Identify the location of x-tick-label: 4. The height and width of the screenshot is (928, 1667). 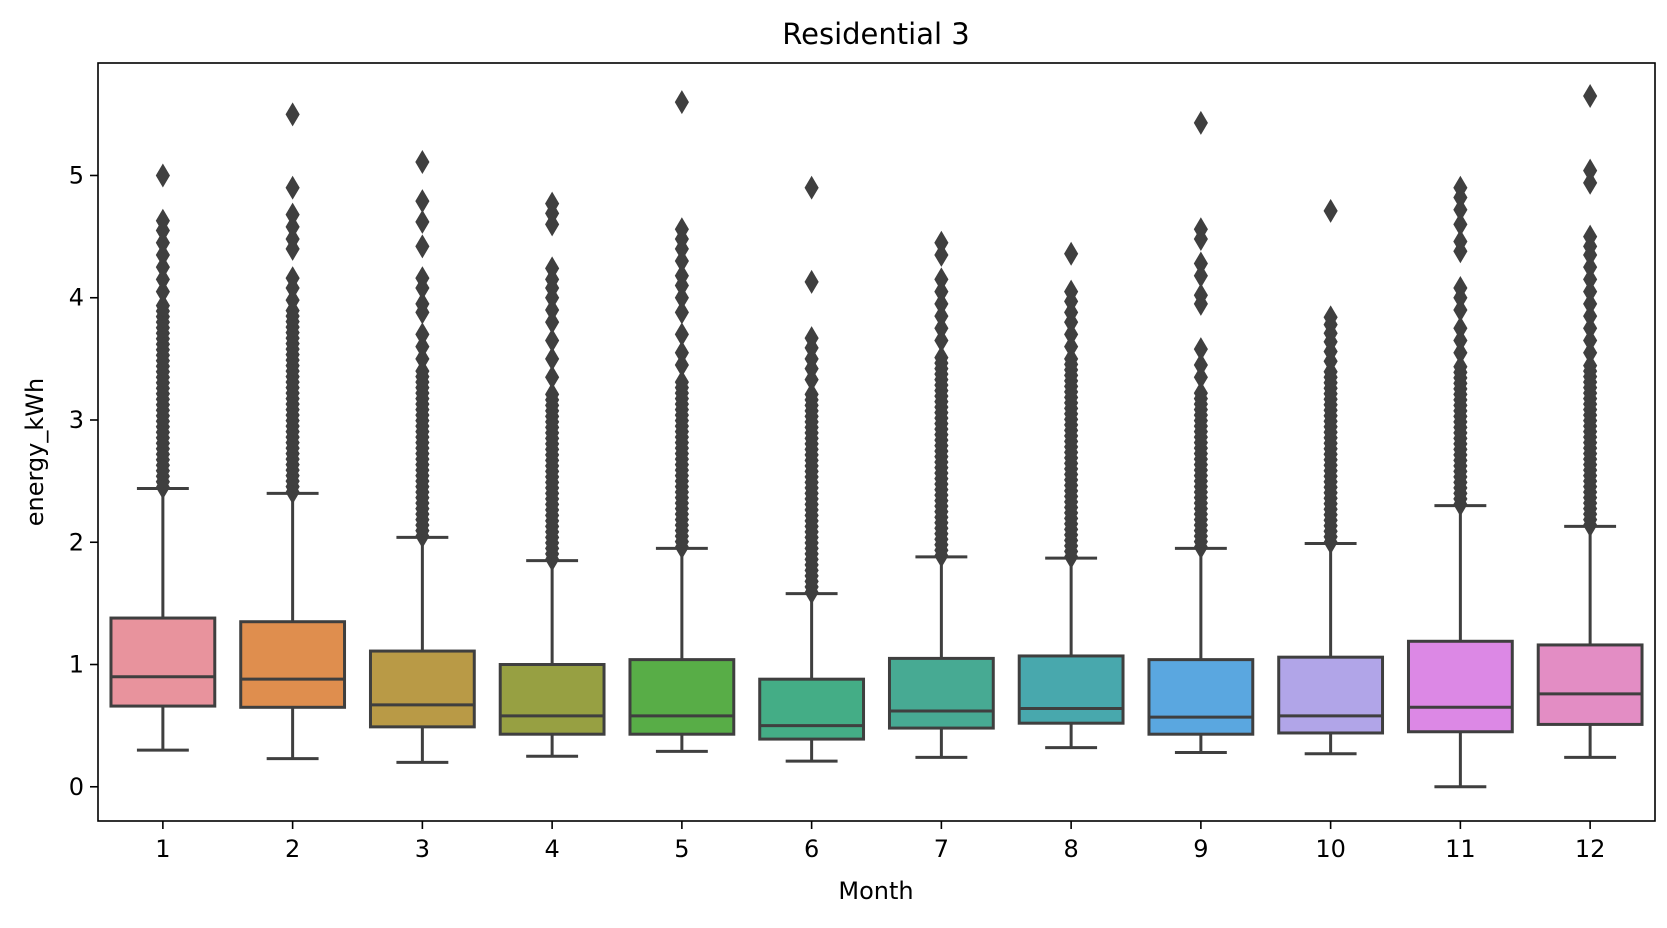
(551, 849).